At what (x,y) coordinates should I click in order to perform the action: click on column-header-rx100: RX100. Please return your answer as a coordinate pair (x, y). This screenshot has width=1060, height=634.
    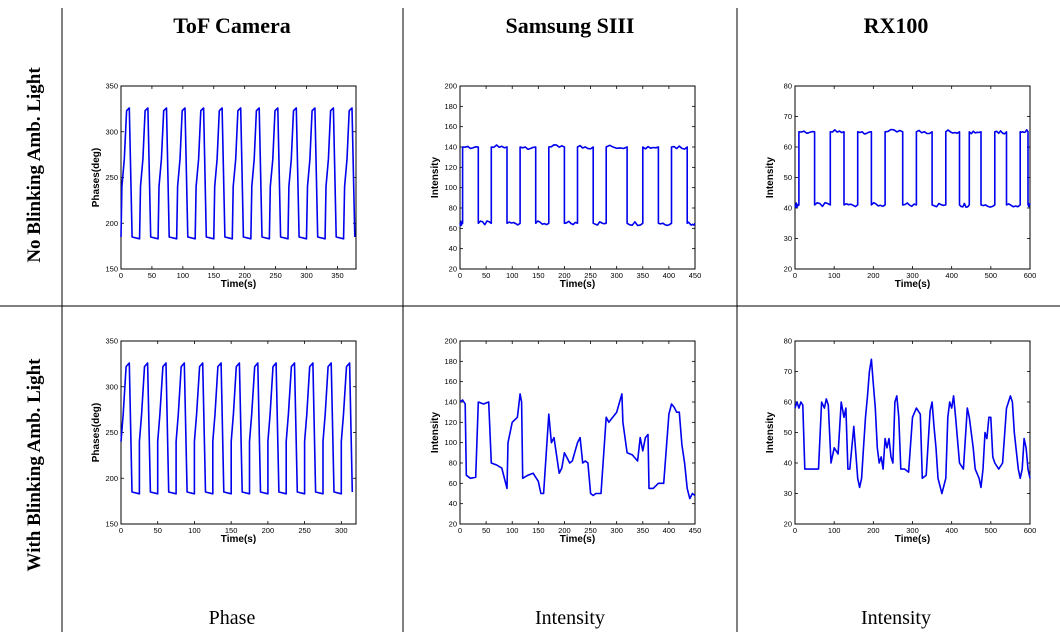
    Looking at the image, I should click on (896, 25).